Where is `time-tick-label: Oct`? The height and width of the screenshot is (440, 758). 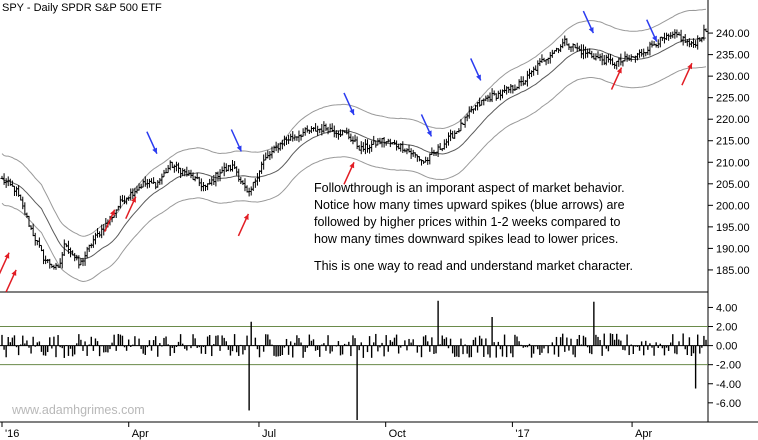 time-tick-label: Oct is located at coordinates (397, 434).